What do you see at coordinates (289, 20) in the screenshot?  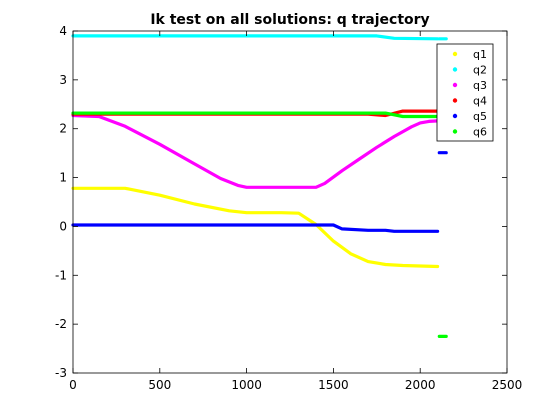 I see `chart-title: Ik test on all solutions: q trajectory` at bounding box center [289, 20].